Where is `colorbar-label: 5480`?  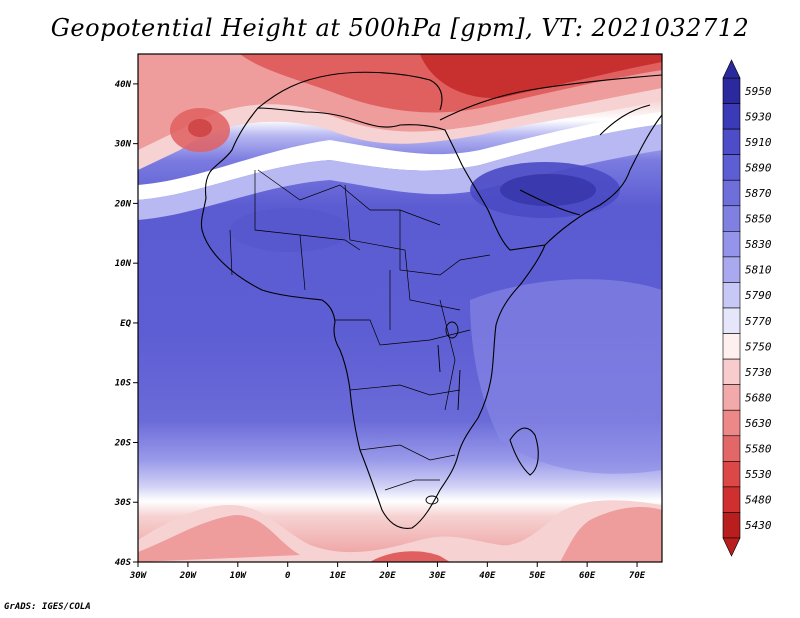 colorbar-label: 5480 is located at coordinates (758, 500).